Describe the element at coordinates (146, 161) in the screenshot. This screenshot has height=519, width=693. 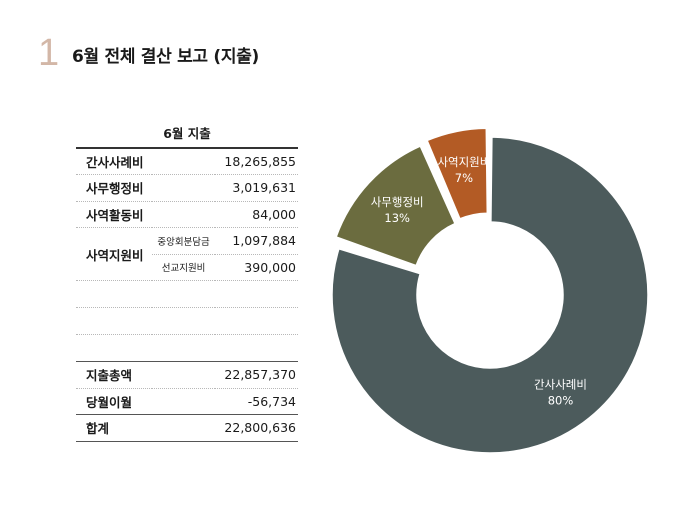
I see `row-category: 간사사례비` at that location.